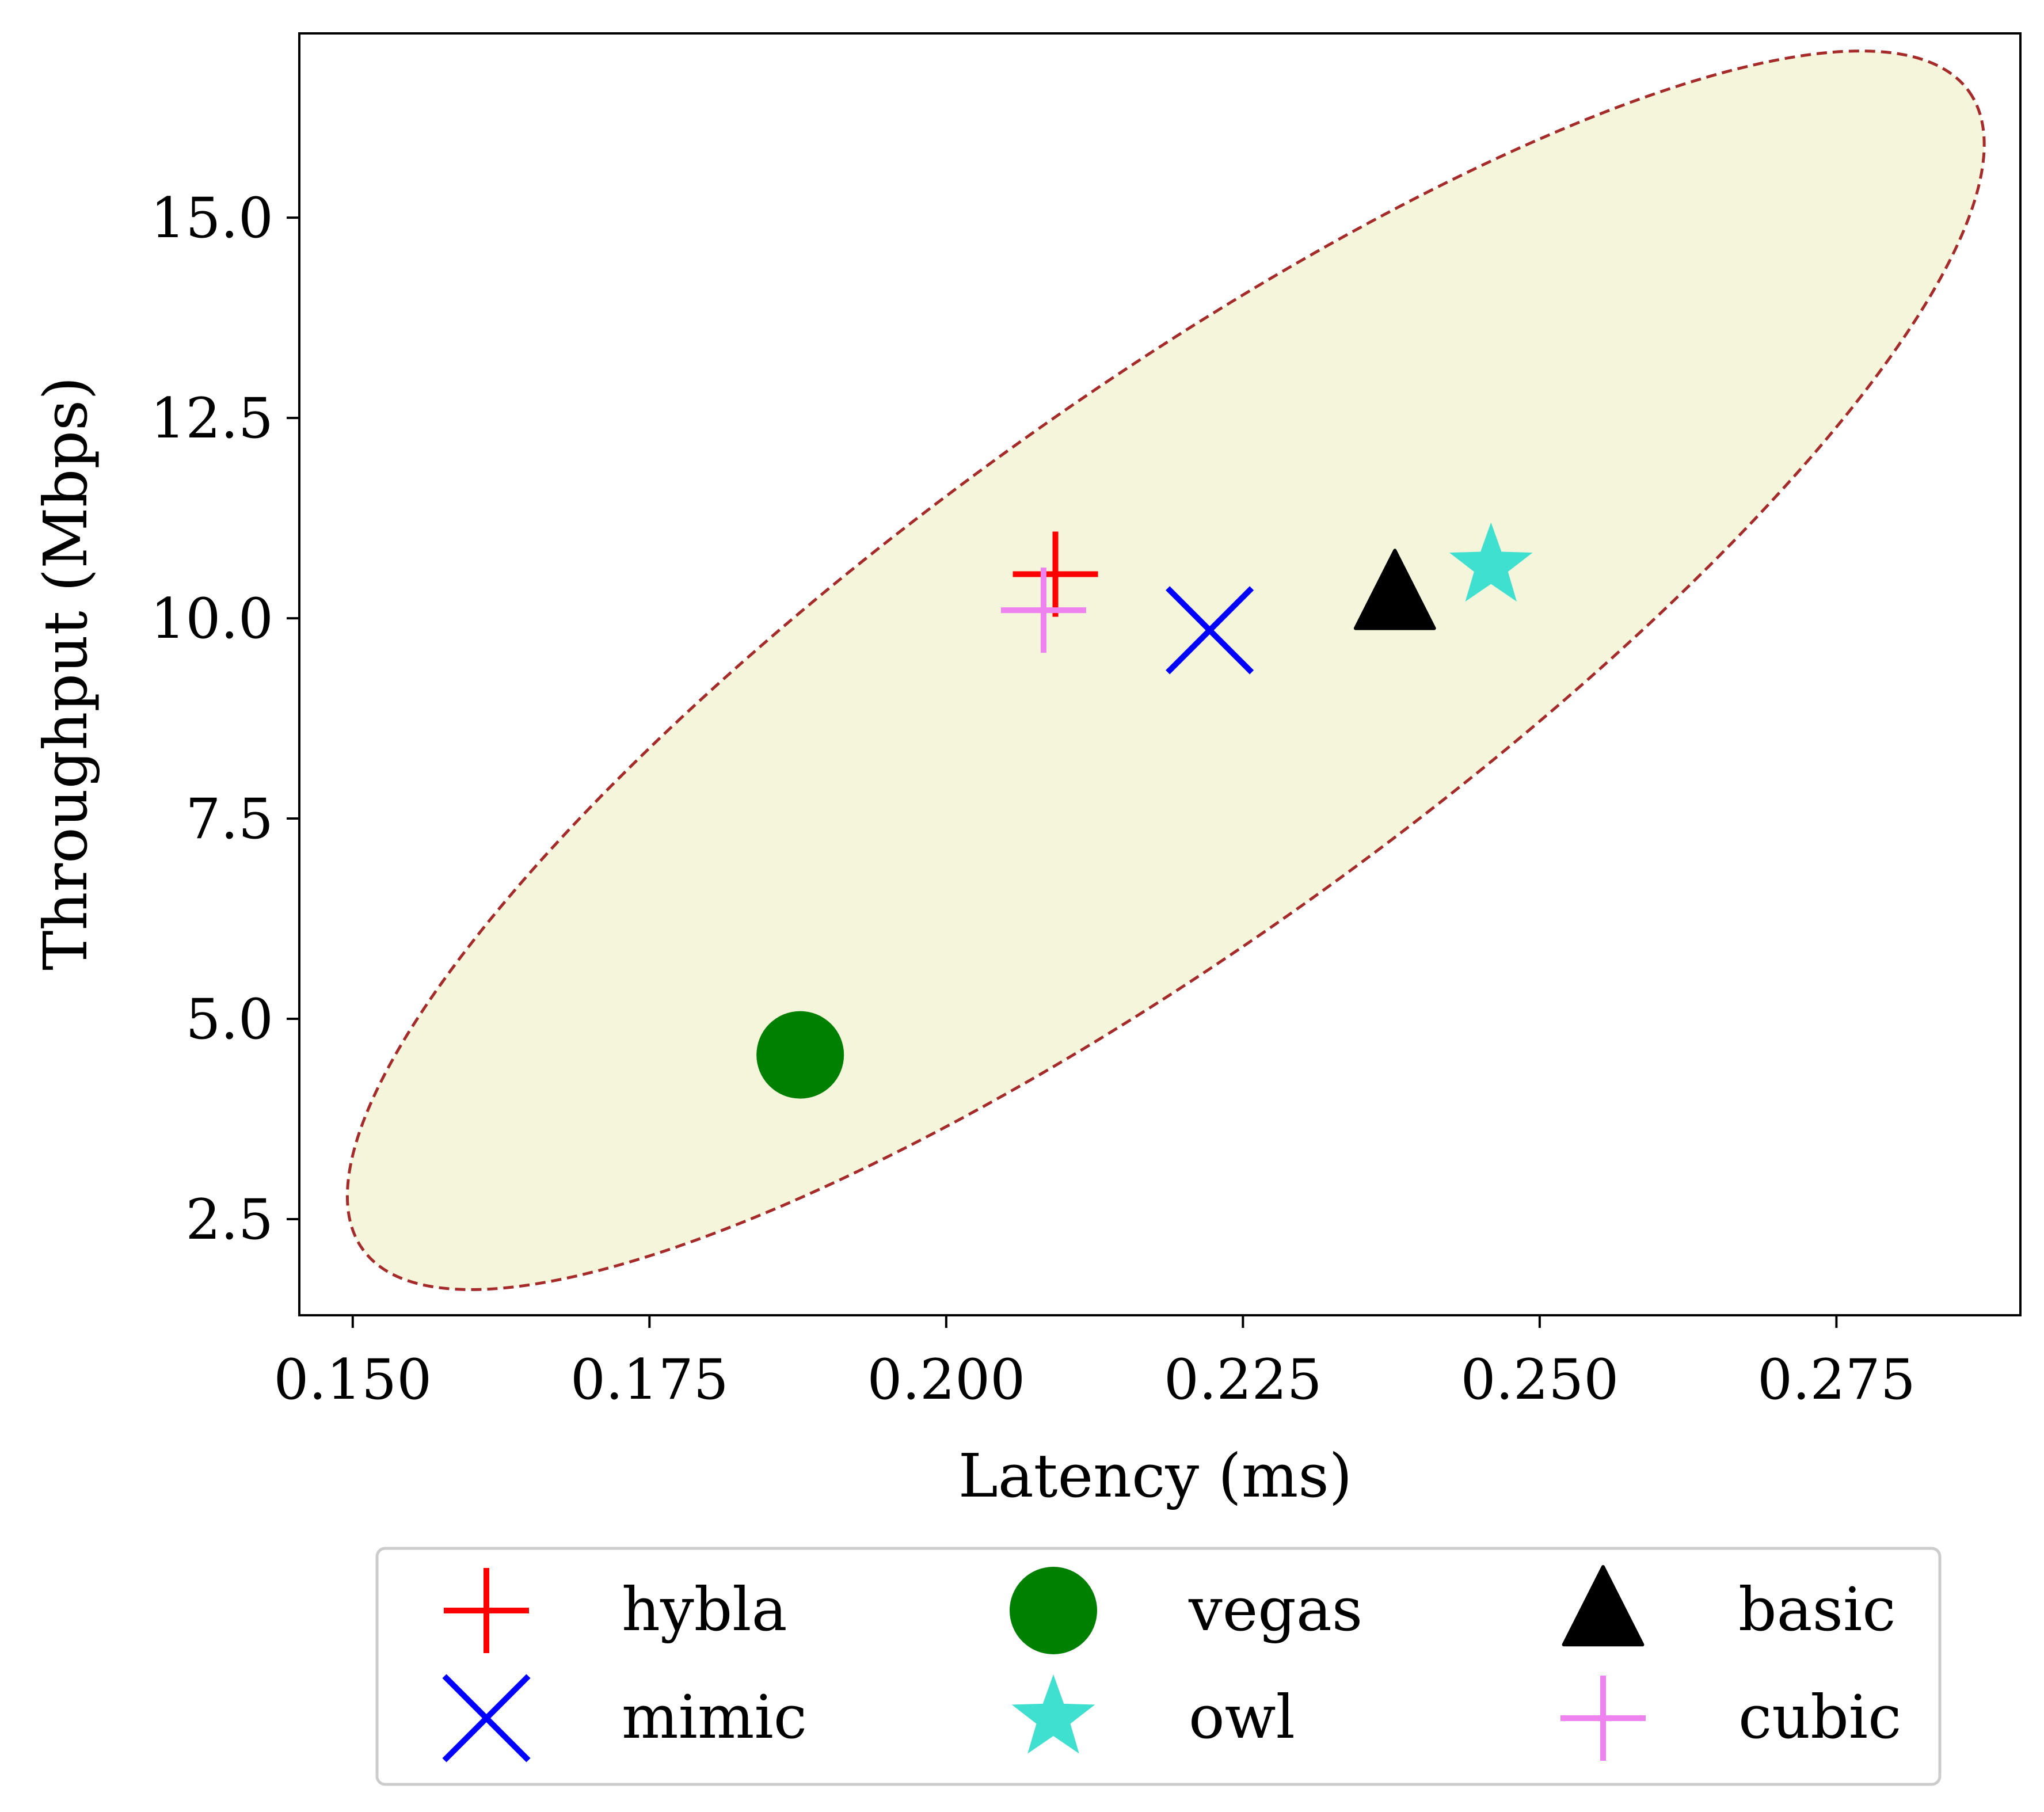 The image size is (2044, 1812). What do you see at coordinates (1539, 1379) in the screenshot?
I see `x-tick-label: 0.250` at bounding box center [1539, 1379].